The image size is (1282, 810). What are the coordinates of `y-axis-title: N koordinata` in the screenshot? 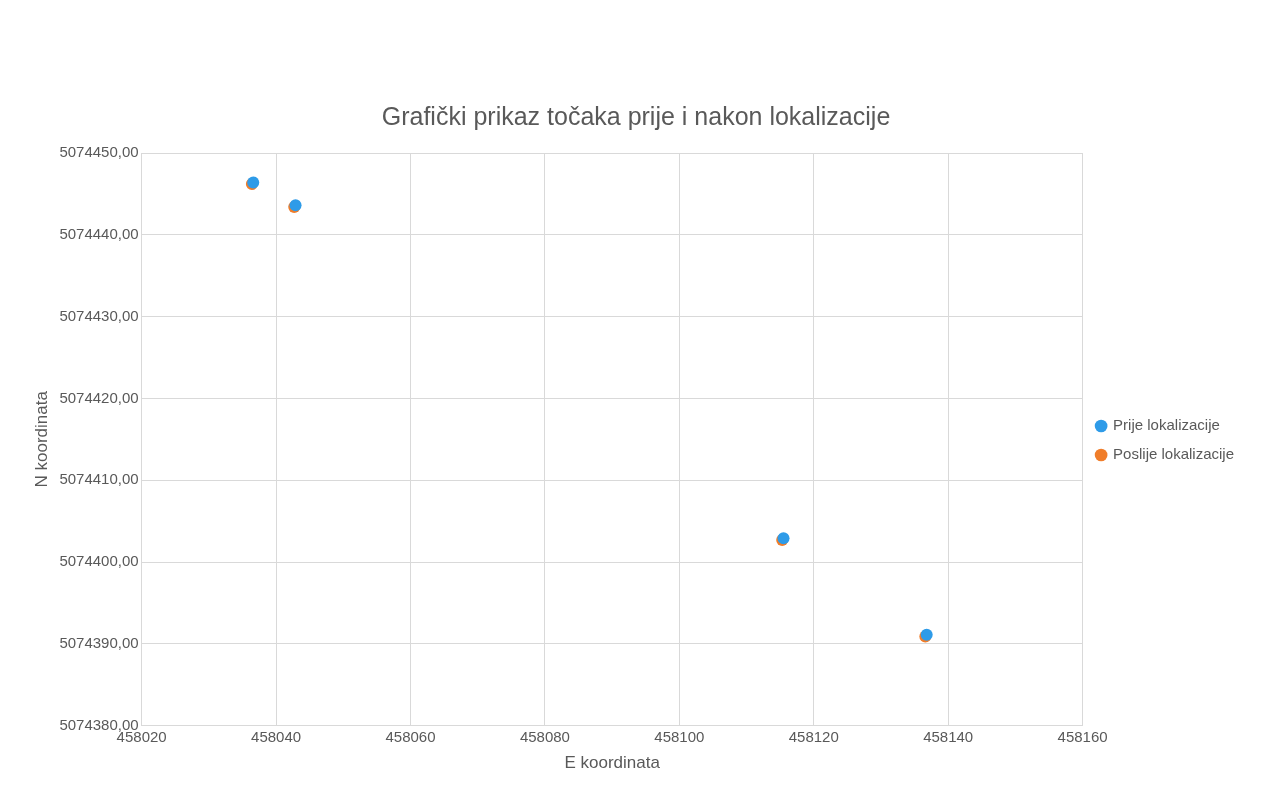 It's located at (41, 439).